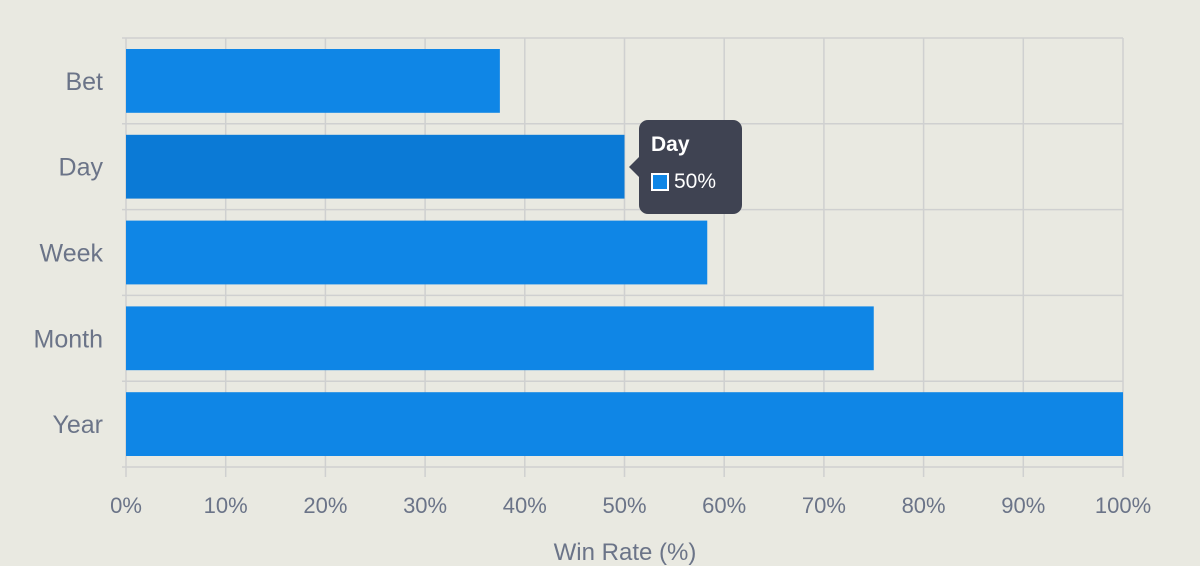  What do you see at coordinates (81, 168) in the screenshot?
I see `category-label: Day` at bounding box center [81, 168].